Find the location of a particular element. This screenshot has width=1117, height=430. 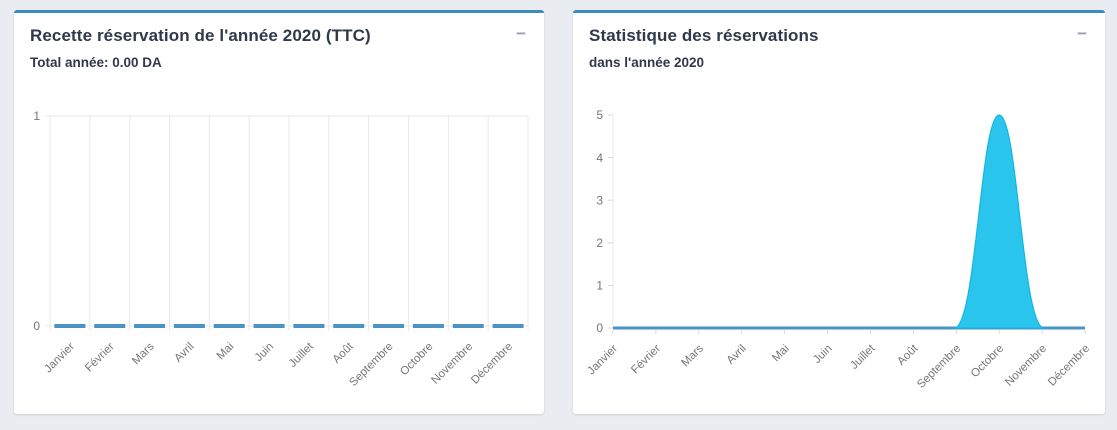

area-peak is located at coordinates (999, 221).